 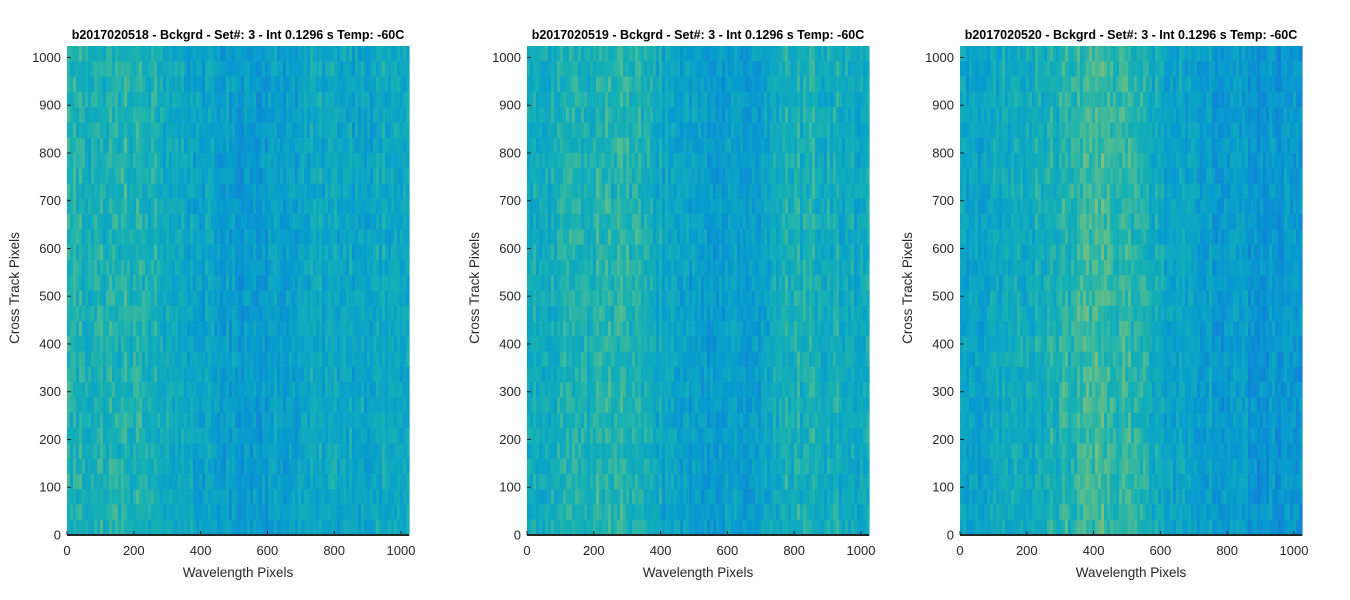 I want to click on x-axis-label-3: Wavelength Pixels, so click(x=1131, y=572).